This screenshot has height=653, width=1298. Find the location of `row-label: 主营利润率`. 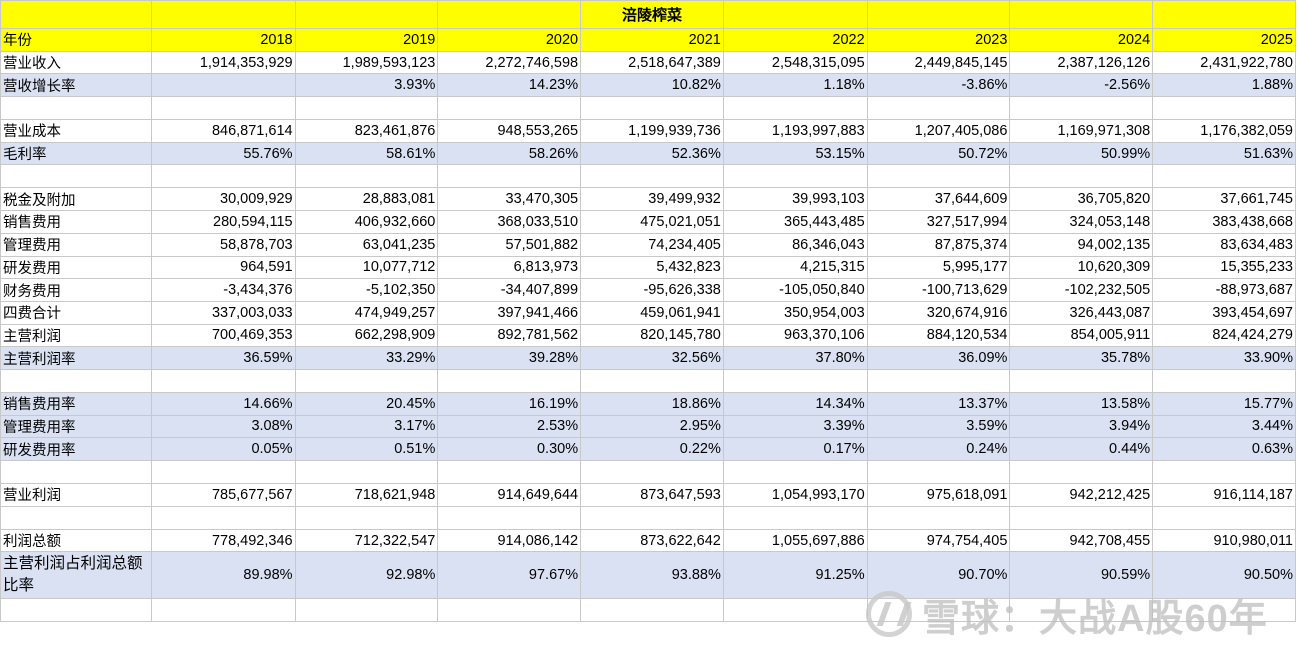

row-label: 主营利润率 is located at coordinates (76, 358).